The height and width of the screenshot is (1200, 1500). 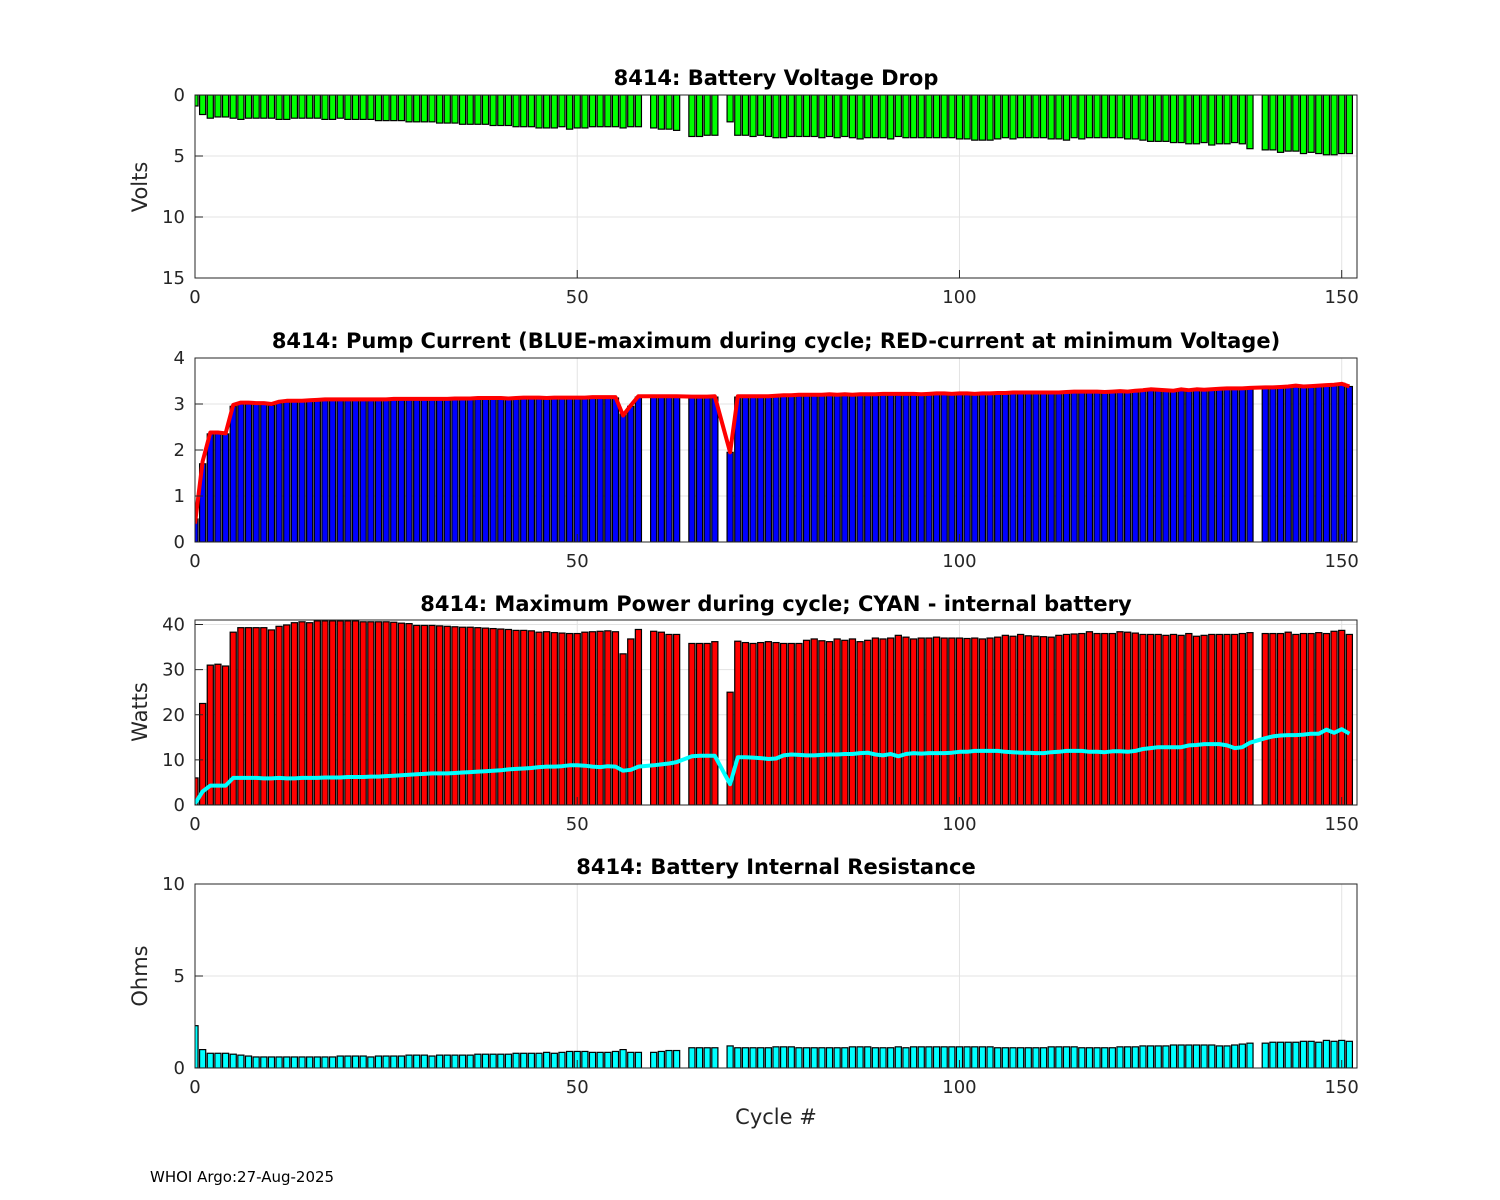 I want to click on y-tick-label: 0, so click(x=179, y=805).